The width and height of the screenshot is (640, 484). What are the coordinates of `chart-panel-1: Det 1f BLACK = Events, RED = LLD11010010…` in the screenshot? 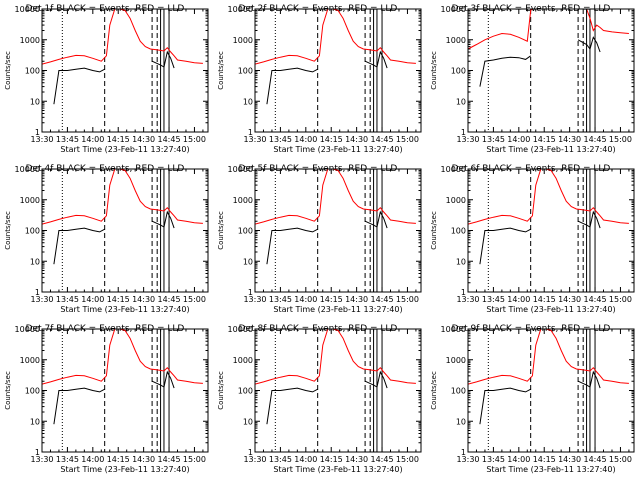 It's located at (106, 79).